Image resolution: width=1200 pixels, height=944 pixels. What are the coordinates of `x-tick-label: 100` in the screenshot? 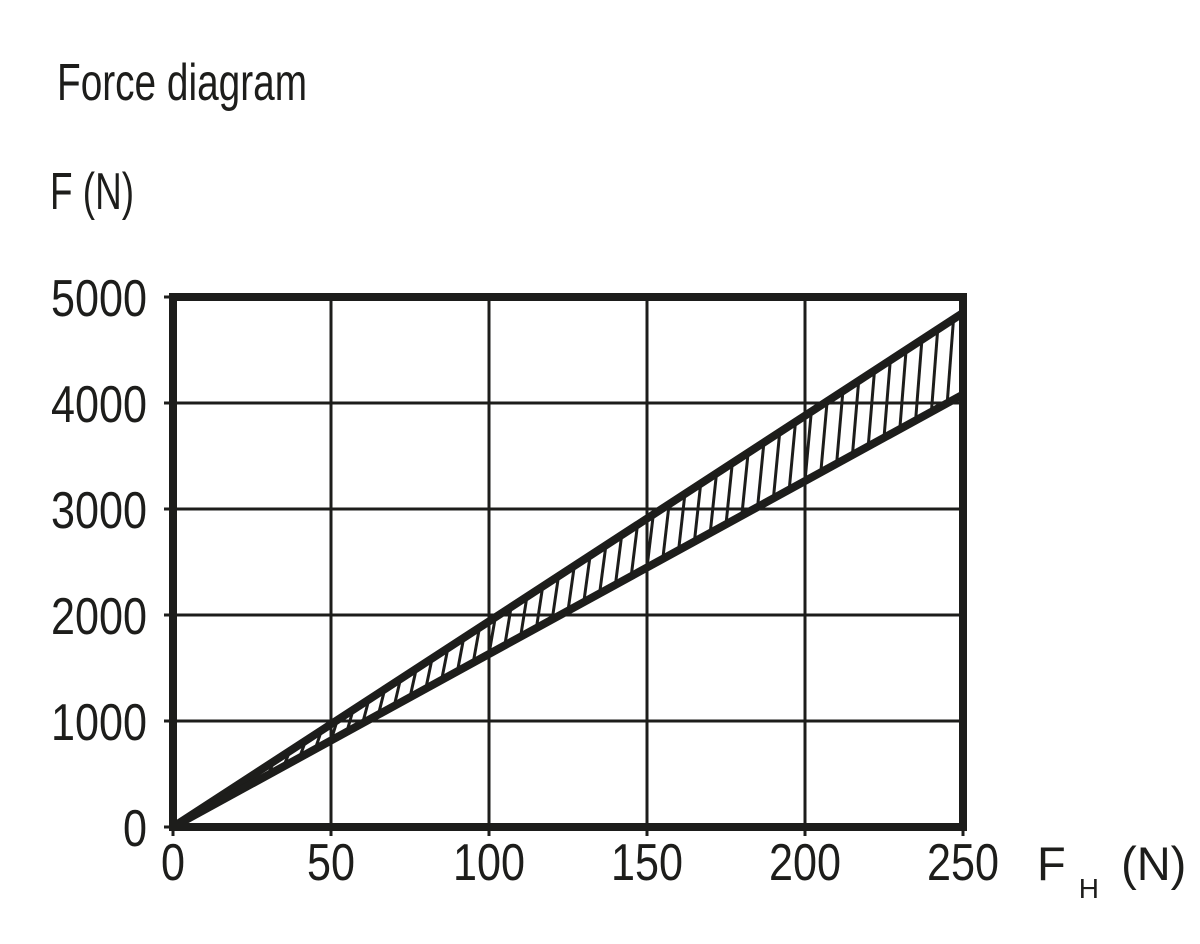 It's located at (489, 863).